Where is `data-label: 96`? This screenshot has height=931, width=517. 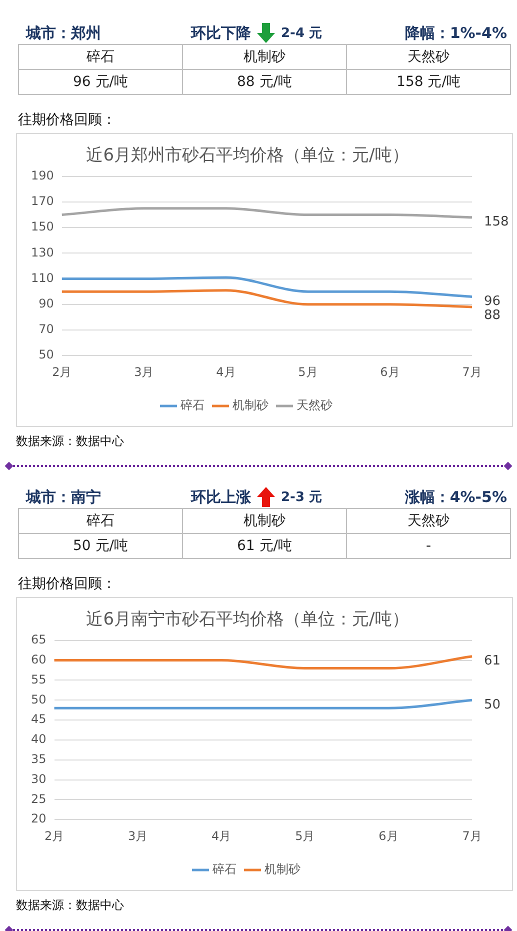 data-label: 96 is located at coordinates (492, 302).